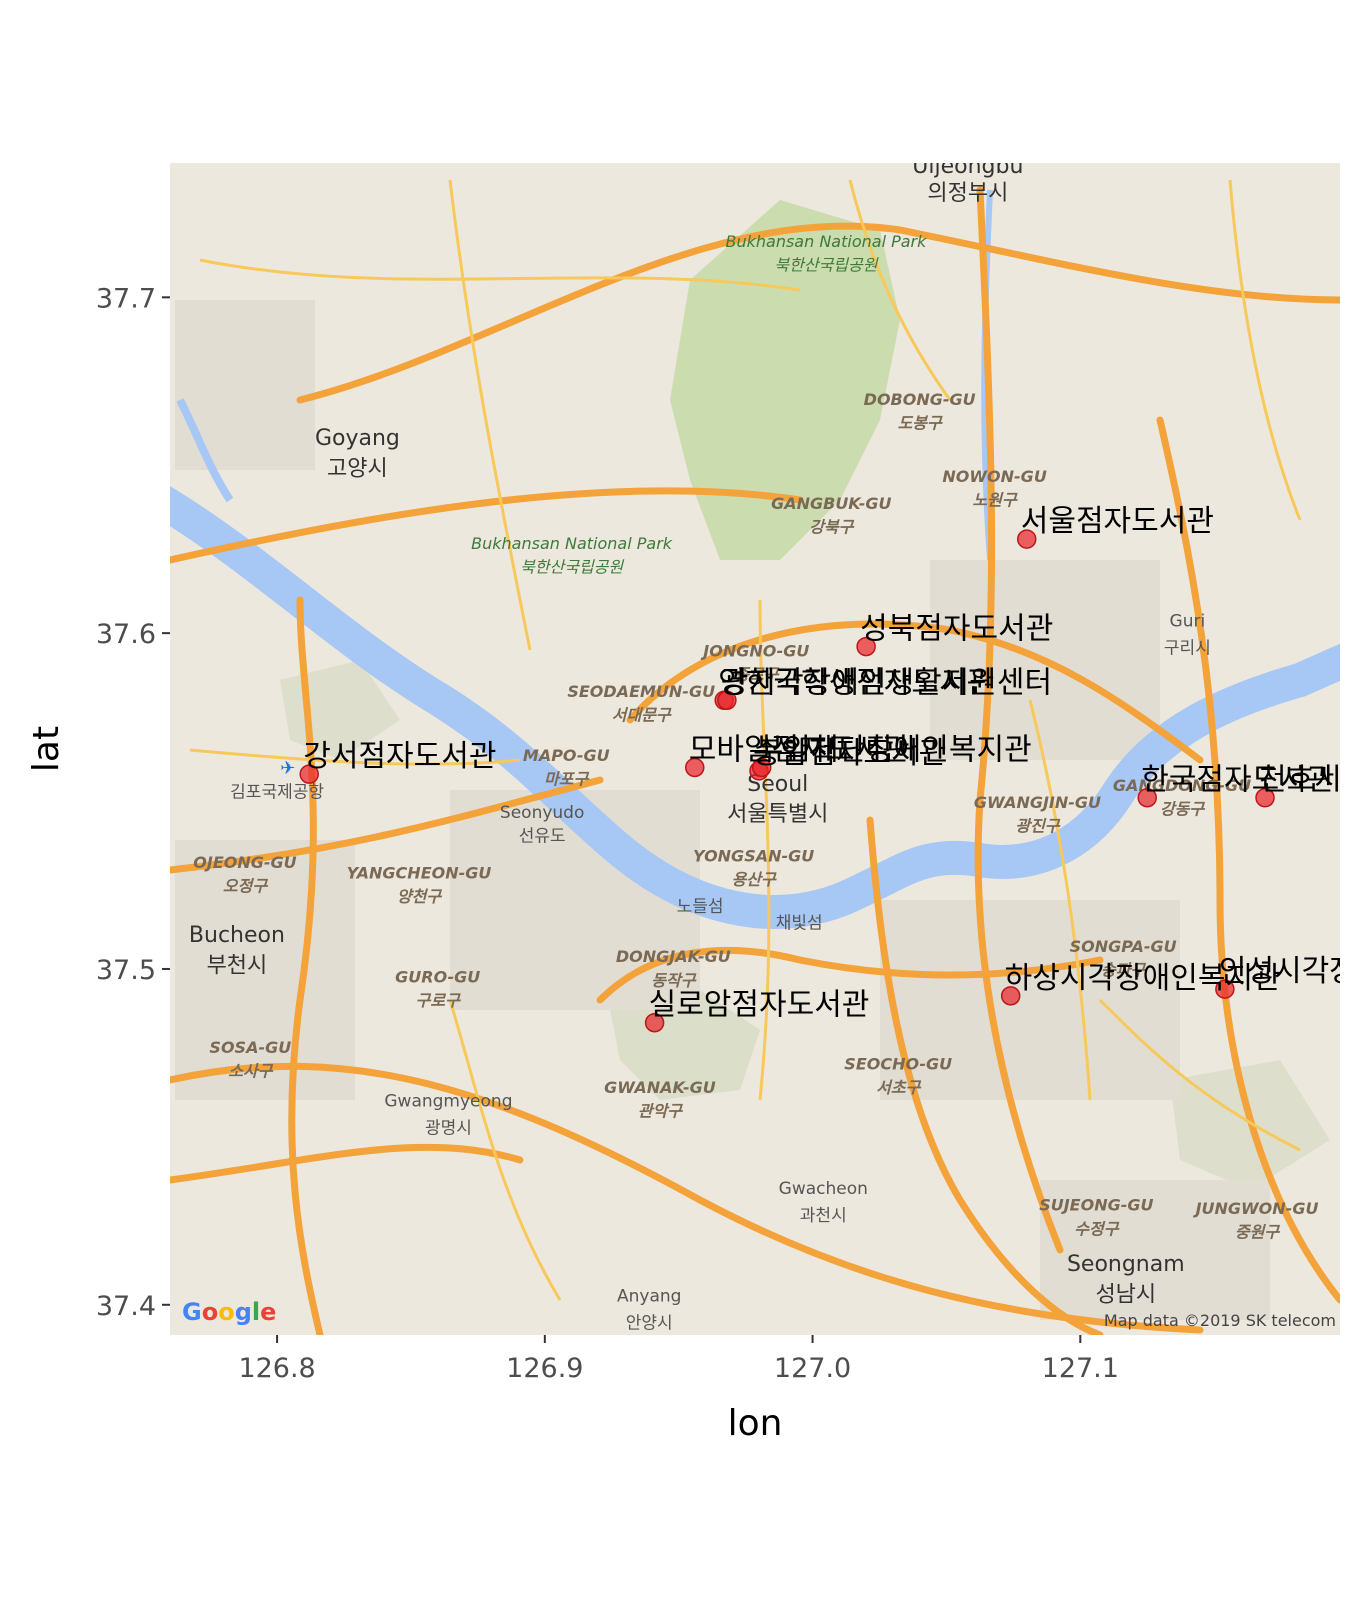 Image resolution: width=1368 pixels, height=1615 pixels. Describe the element at coordinates (287, 768) in the screenshot. I see `airport-icon: ✈` at that location.